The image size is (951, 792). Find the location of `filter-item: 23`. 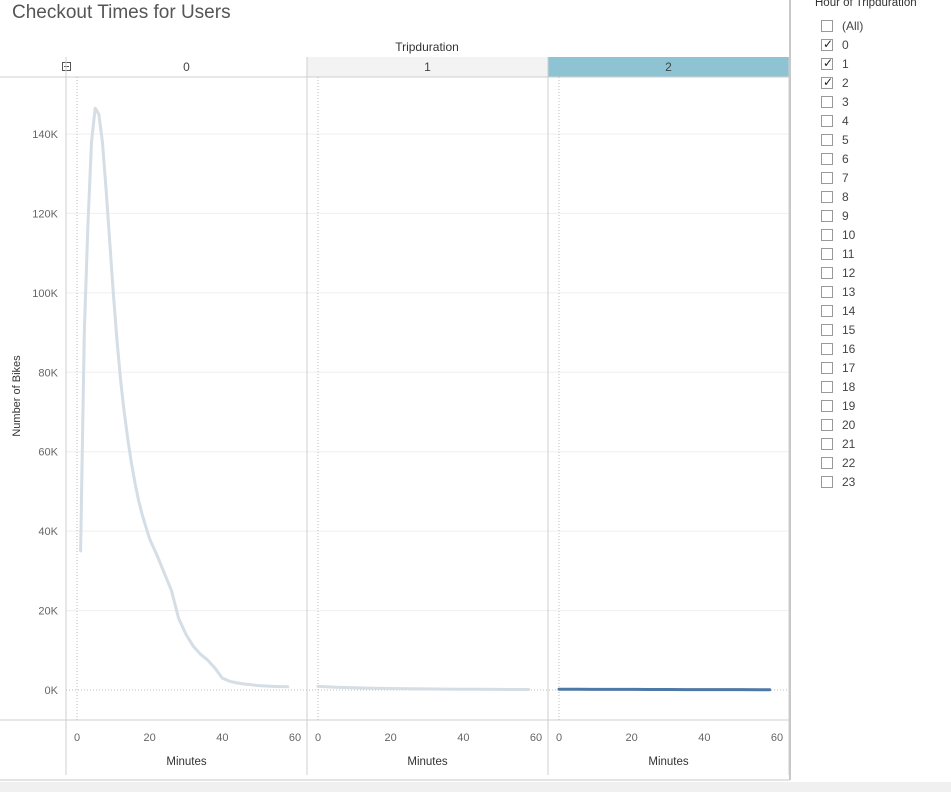

filter-item: 23 is located at coordinates (842, 481).